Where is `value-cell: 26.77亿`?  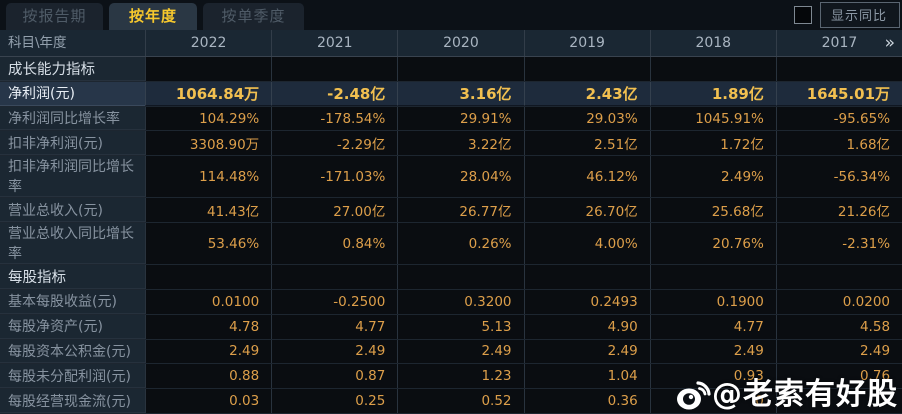
value-cell: 26.77亿 is located at coordinates (460, 210).